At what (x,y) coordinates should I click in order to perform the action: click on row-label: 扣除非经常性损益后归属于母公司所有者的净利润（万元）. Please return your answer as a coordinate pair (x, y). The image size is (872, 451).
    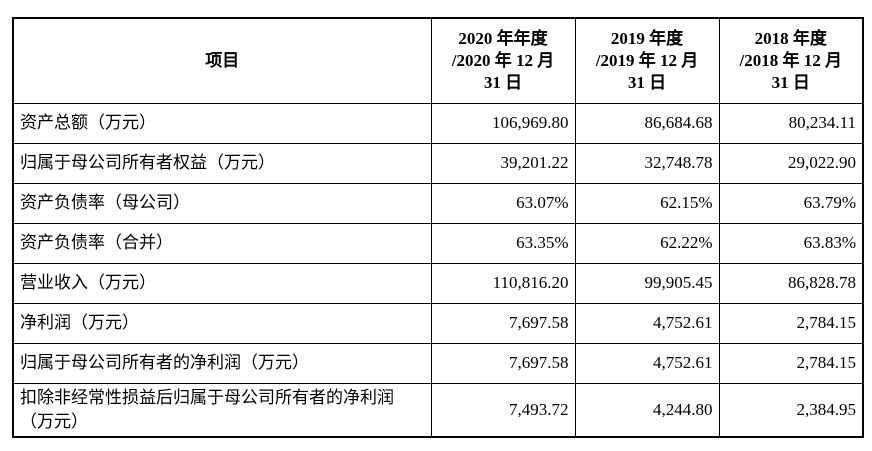
    Looking at the image, I should click on (222, 410).